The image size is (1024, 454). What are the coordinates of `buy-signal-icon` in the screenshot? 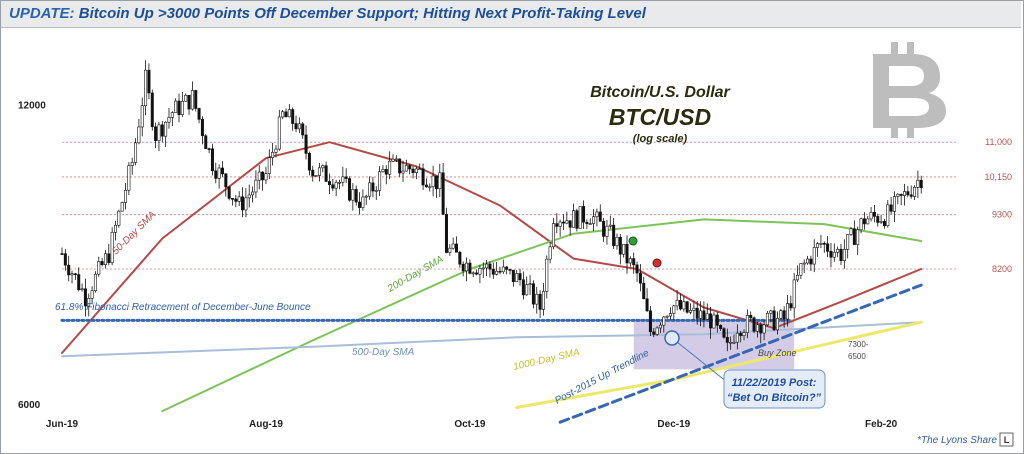 It's located at (633, 241).